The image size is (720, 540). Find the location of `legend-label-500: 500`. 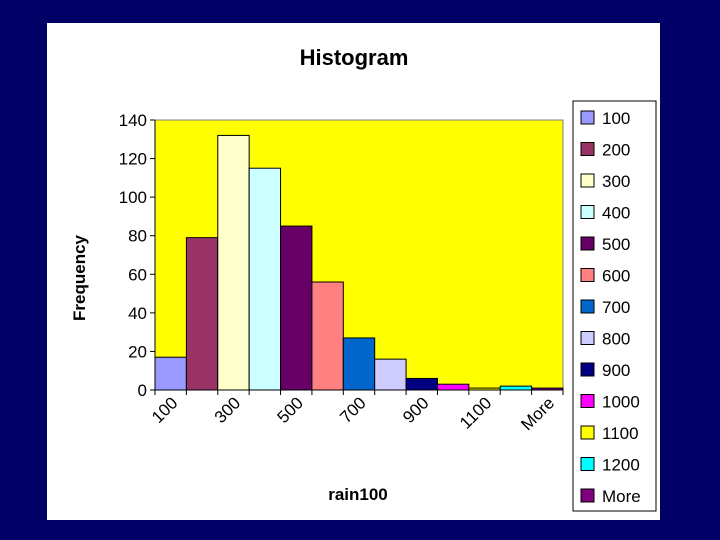

legend-label-500: 500 is located at coordinates (616, 244).